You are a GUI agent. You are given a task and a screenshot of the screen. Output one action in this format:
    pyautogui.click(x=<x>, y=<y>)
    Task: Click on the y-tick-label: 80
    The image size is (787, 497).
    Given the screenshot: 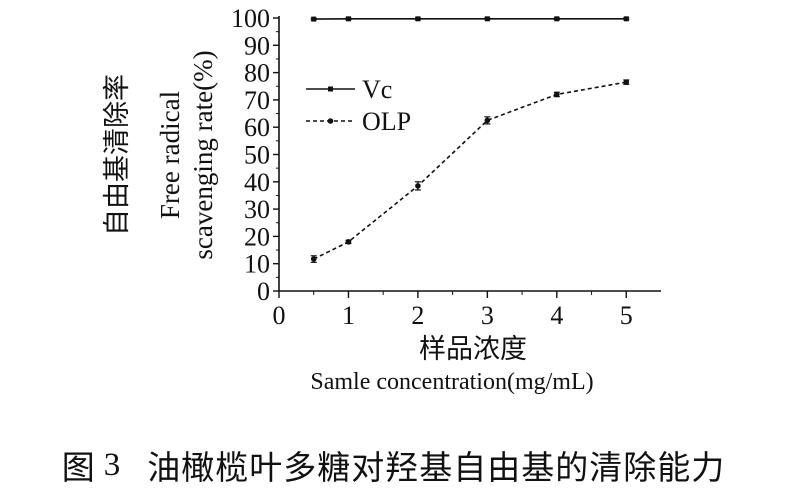 What is the action you would take?
    pyautogui.click(x=257, y=73)
    